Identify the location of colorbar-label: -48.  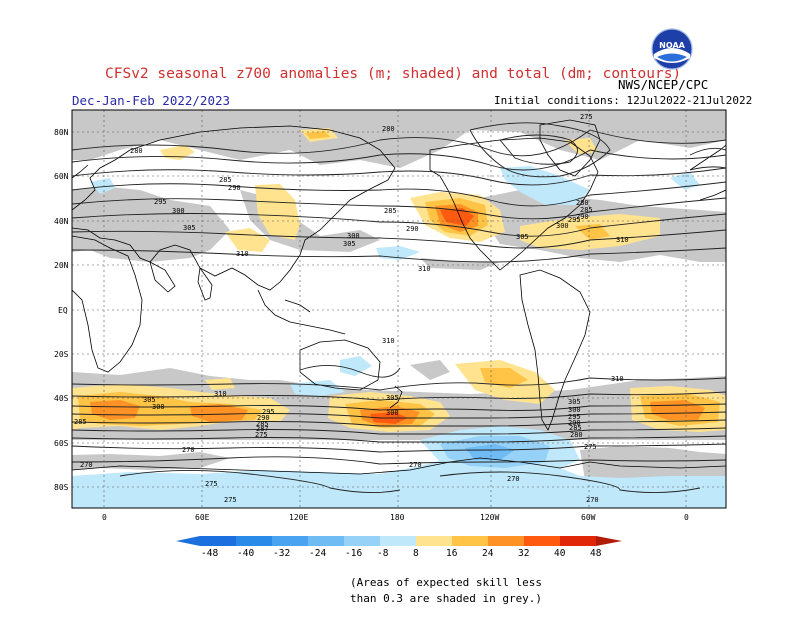
(210, 553).